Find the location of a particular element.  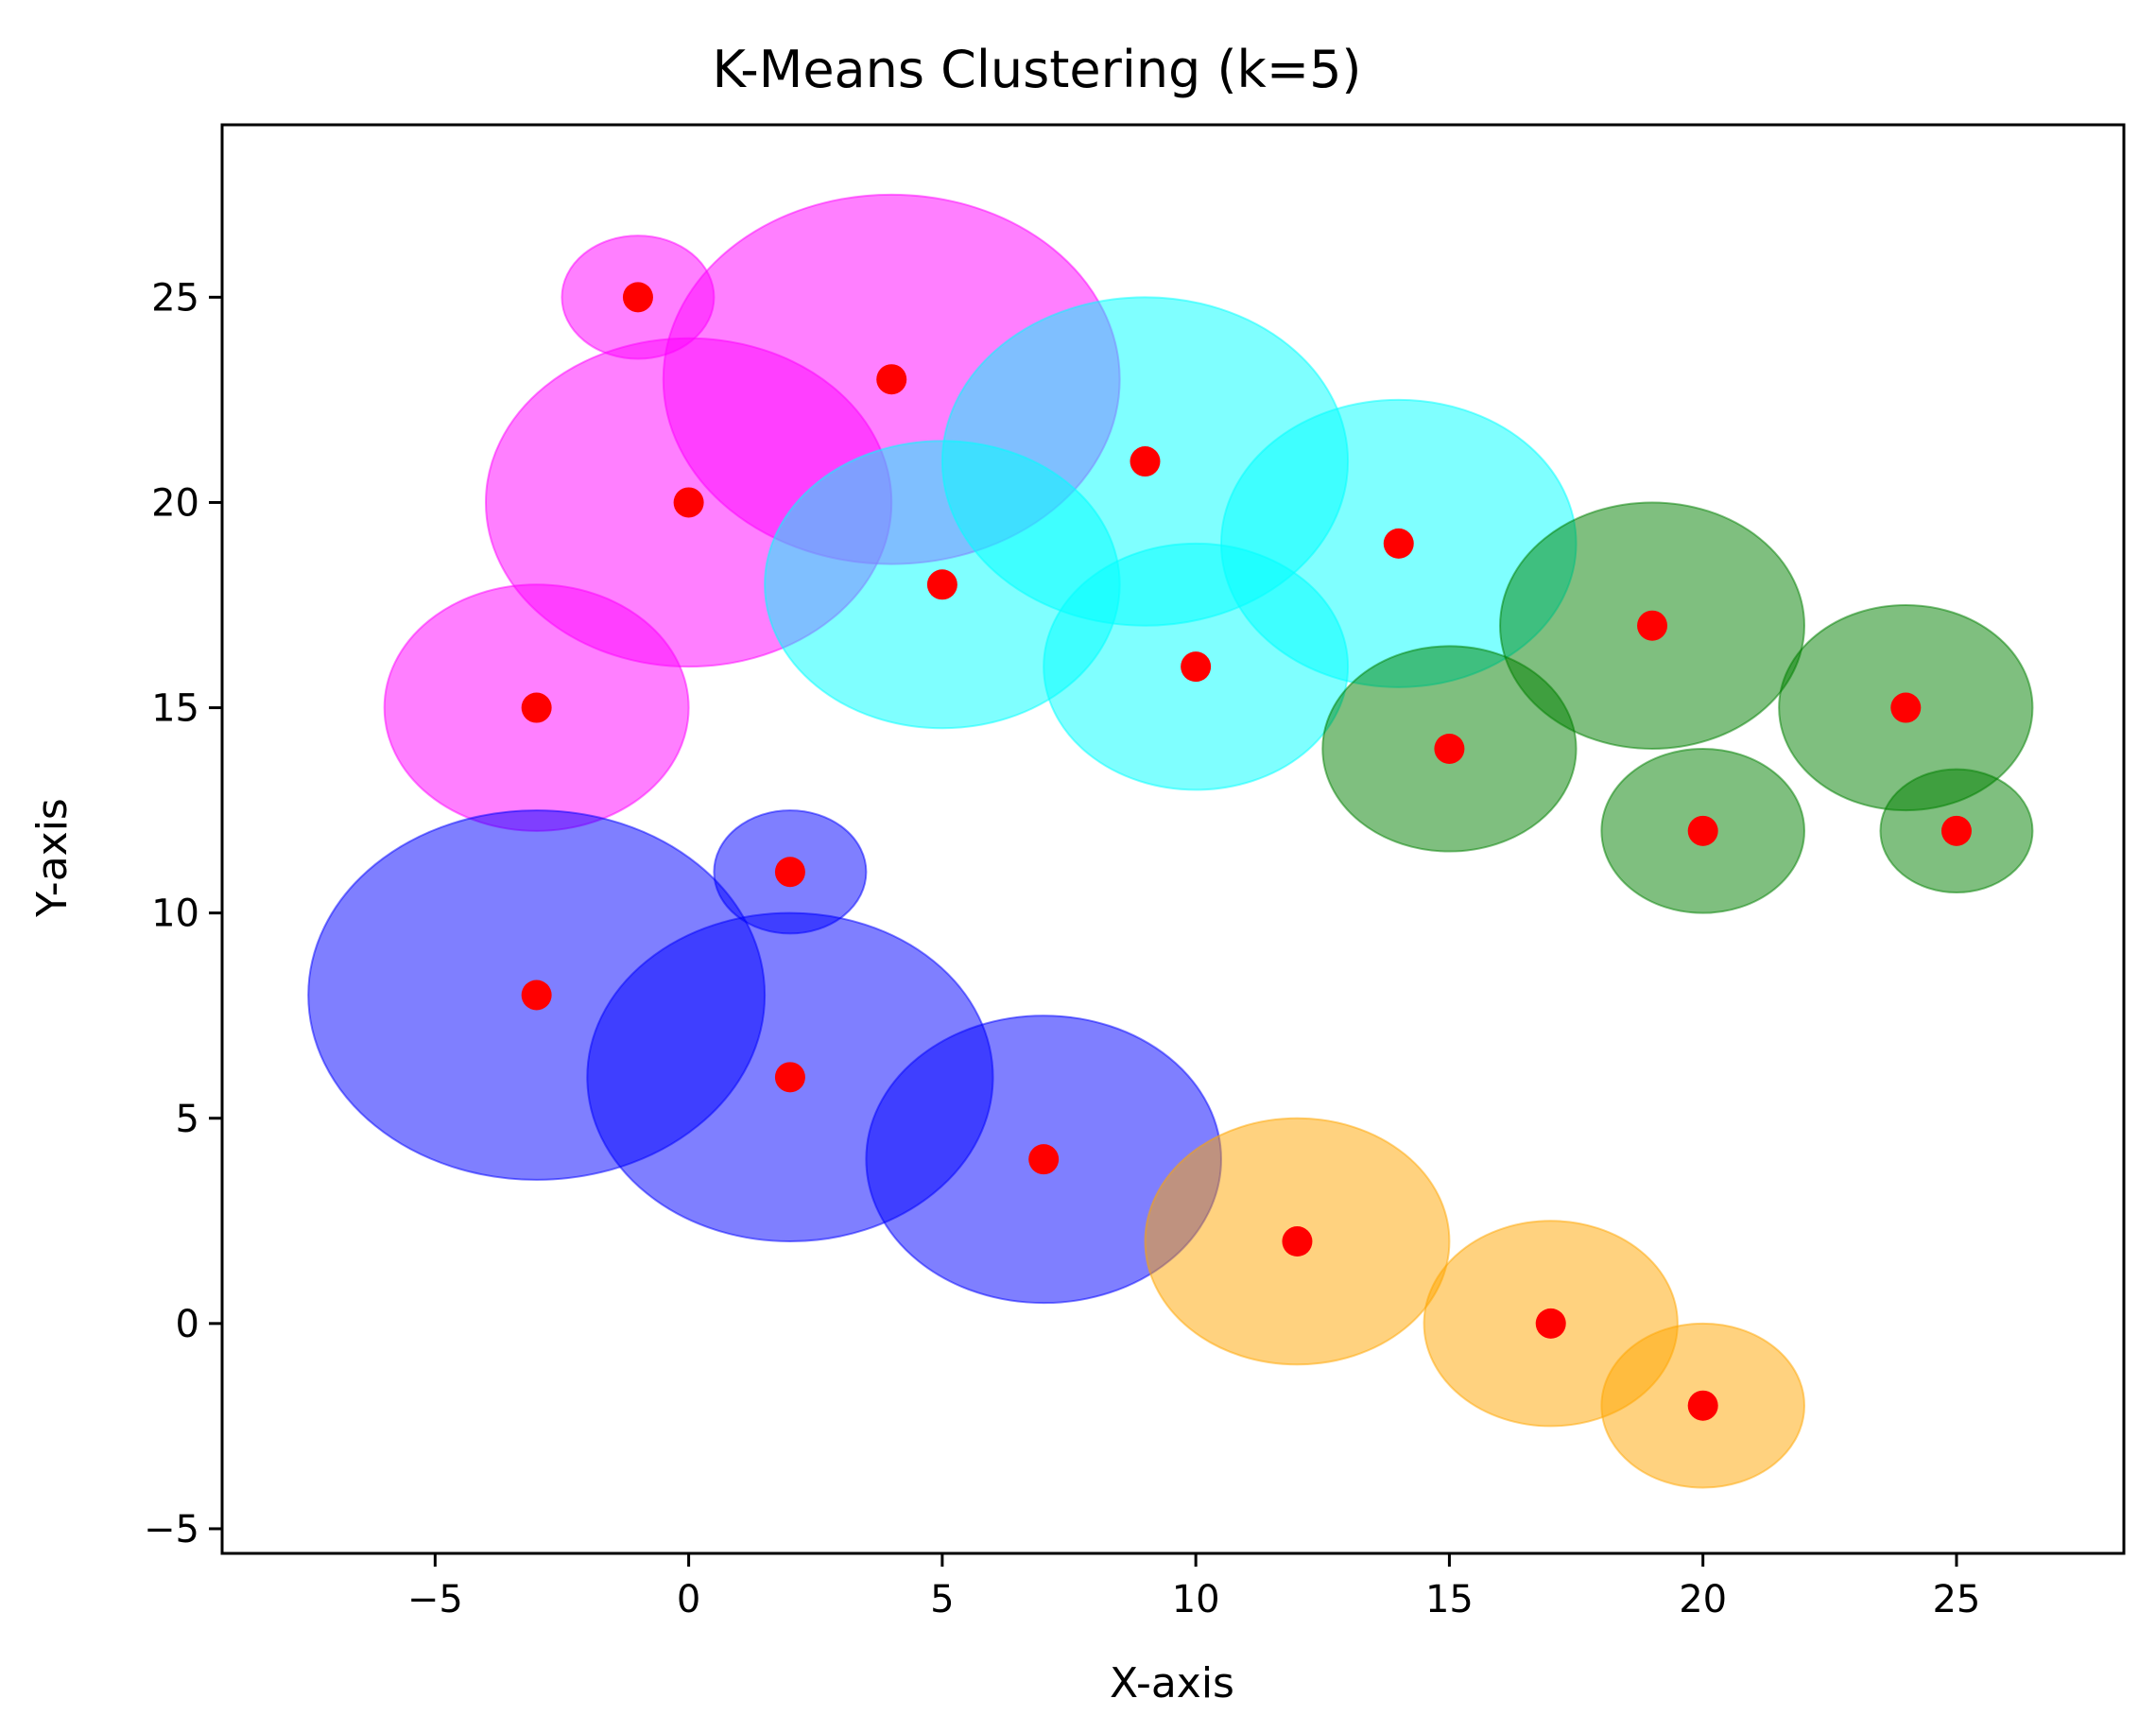

y-tick-label: −5 is located at coordinates (171, 1529).